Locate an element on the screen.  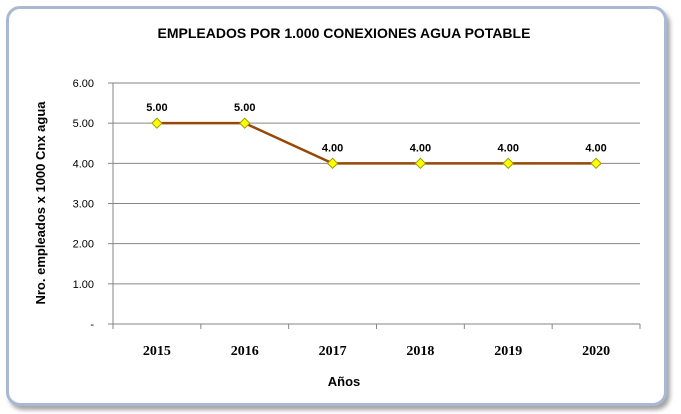
data-labels: 5.00 5.00 4.00 4.00 4.00 4.00 is located at coordinates (376, 128).